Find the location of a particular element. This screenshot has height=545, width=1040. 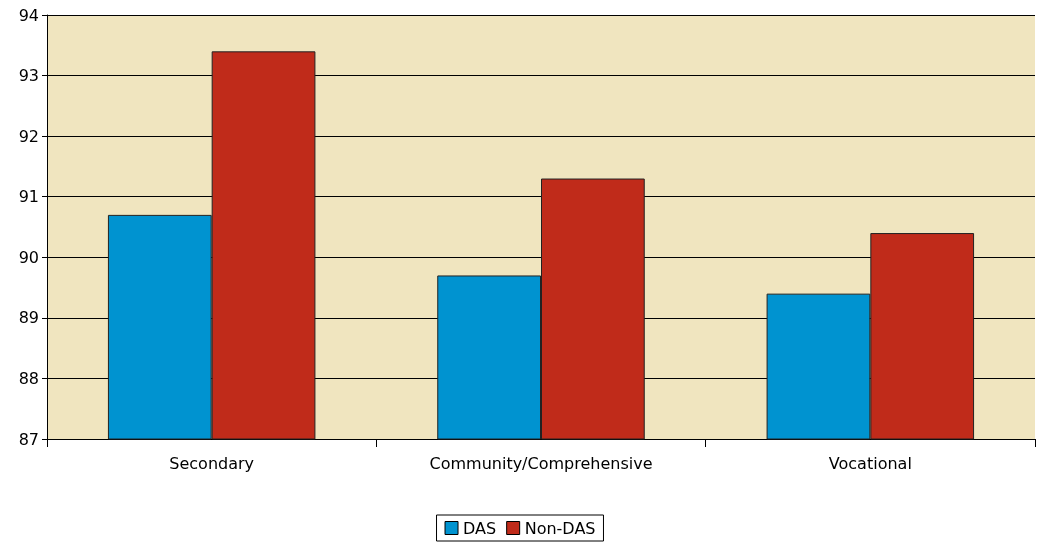

y-tick-label: 92 is located at coordinates (28, 136).